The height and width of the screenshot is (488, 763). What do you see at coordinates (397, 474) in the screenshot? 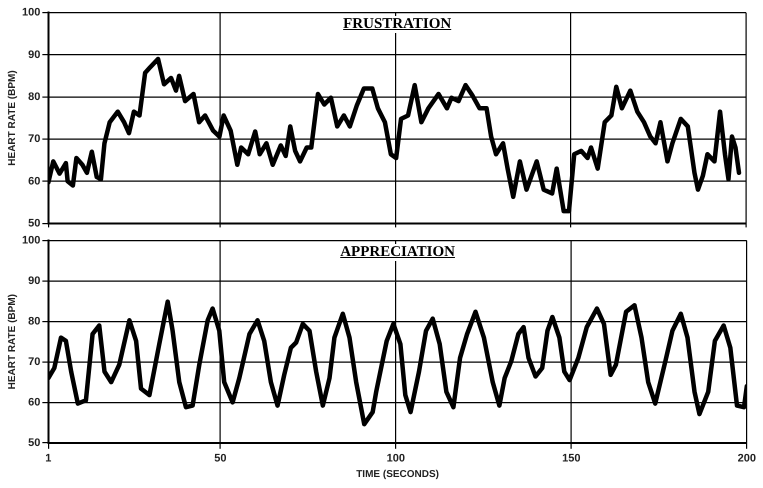
I see `x-axis-title: TIME (SECONDS)` at bounding box center [397, 474].